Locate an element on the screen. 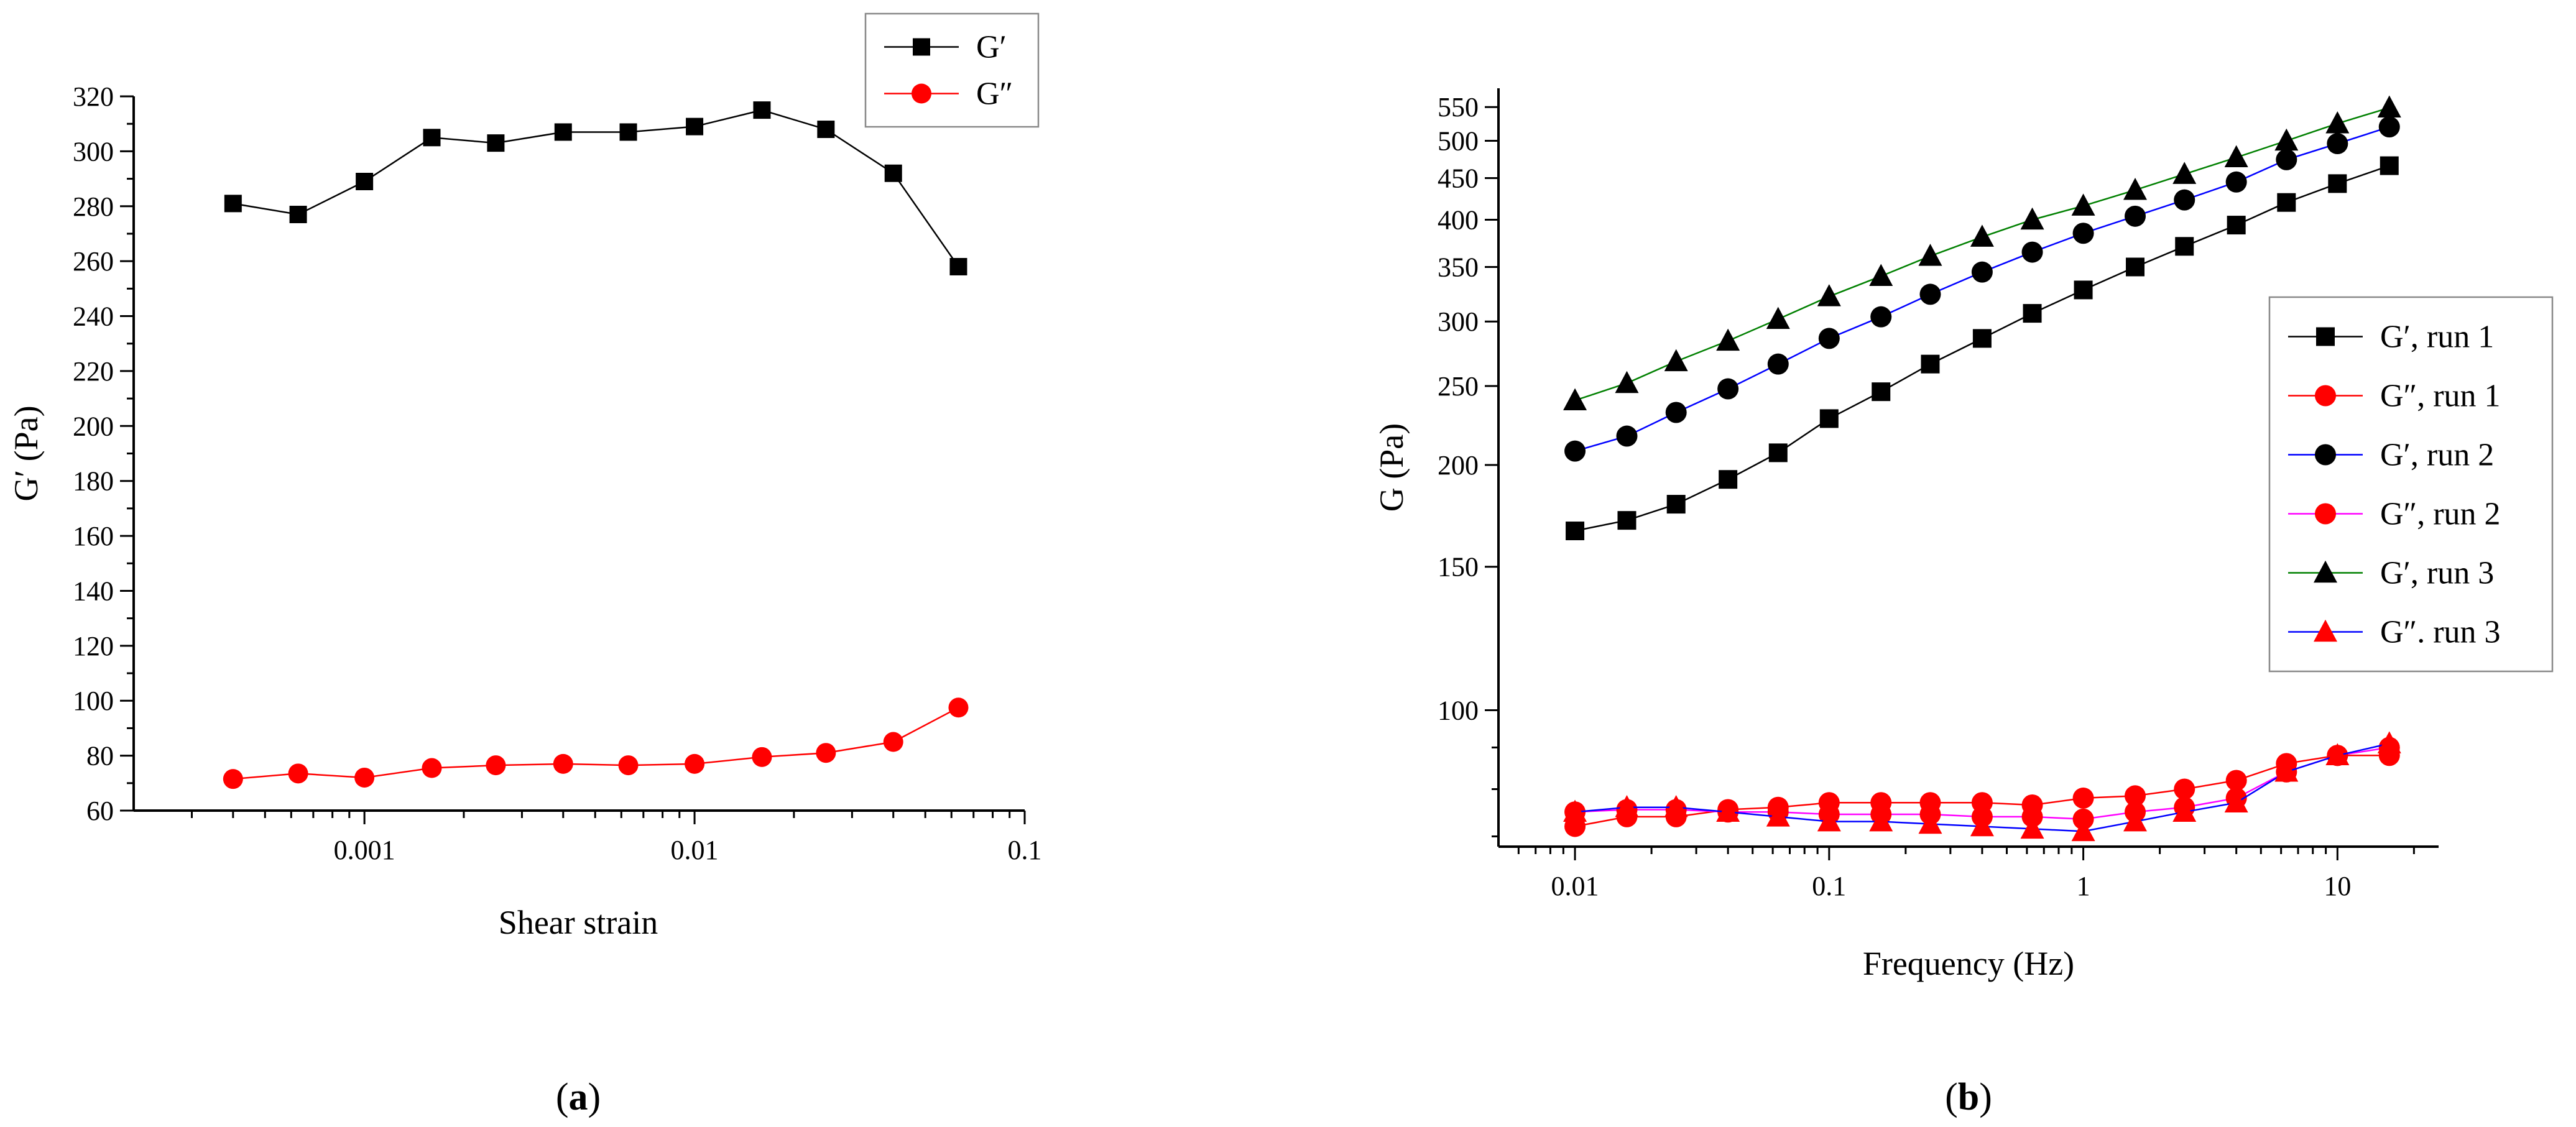 This screenshot has height=1127, width=2576. y-tick-label: 500 is located at coordinates (1458, 141).